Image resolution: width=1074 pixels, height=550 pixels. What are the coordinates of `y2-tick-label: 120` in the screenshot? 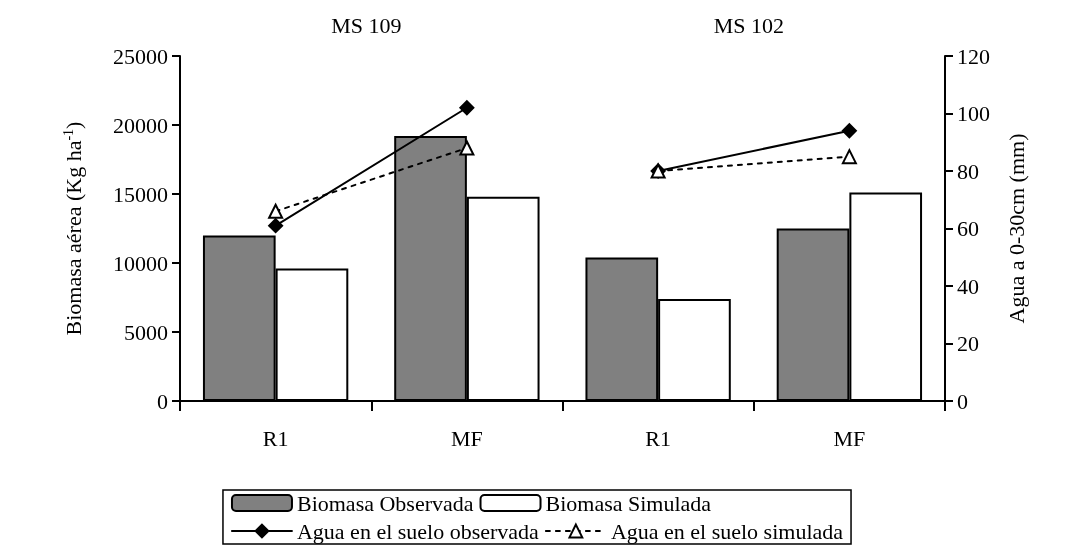 It's located at (973, 56).